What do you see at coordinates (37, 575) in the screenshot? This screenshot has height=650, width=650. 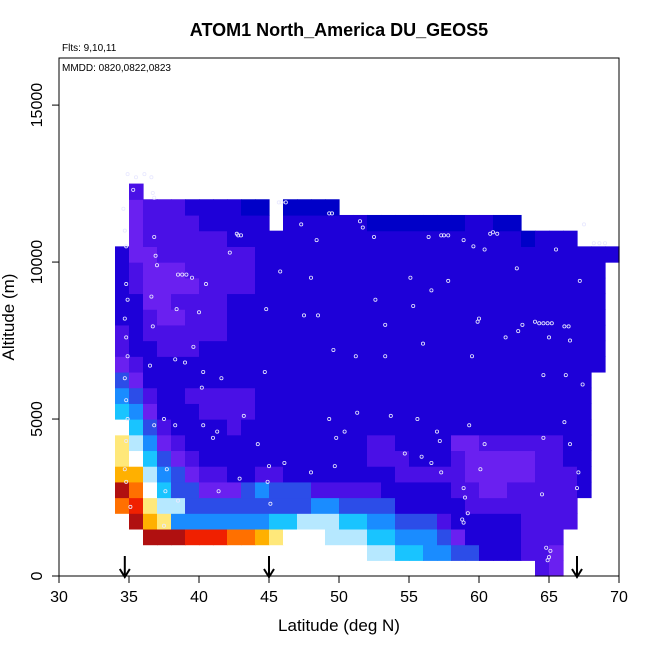 I see `y-tick-label: 0` at bounding box center [37, 575].